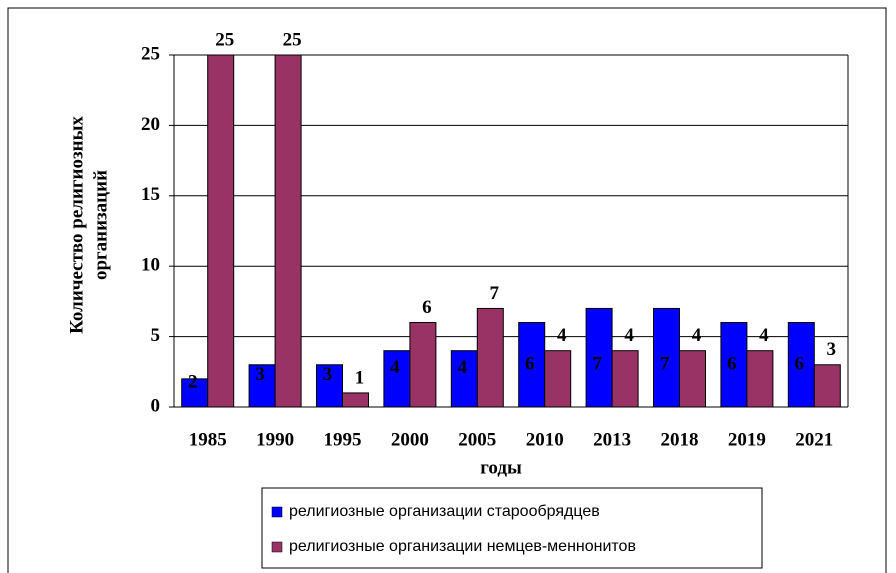 Image resolution: width=896 pixels, height=573 pixels. What do you see at coordinates (545, 439) in the screenshot?
I see `x-tick-label: 2010` at bounding box center [545, 439].